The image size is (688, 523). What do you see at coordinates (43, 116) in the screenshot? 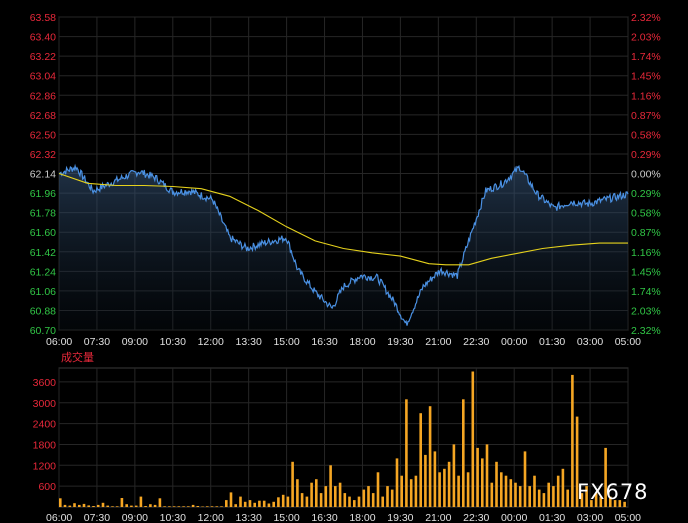
I see `price-y-tick-label: 62.68` at bounding box center [43, 116].